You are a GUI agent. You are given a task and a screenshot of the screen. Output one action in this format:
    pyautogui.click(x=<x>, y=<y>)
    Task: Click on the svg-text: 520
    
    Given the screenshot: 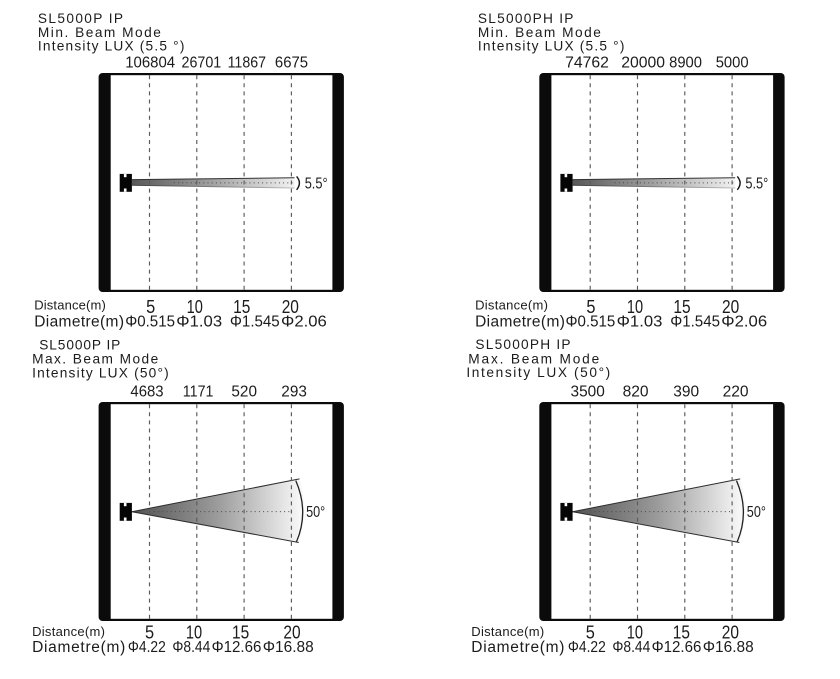 What is the action you would take?
    pyautogui.click(x=244, y=391)
    